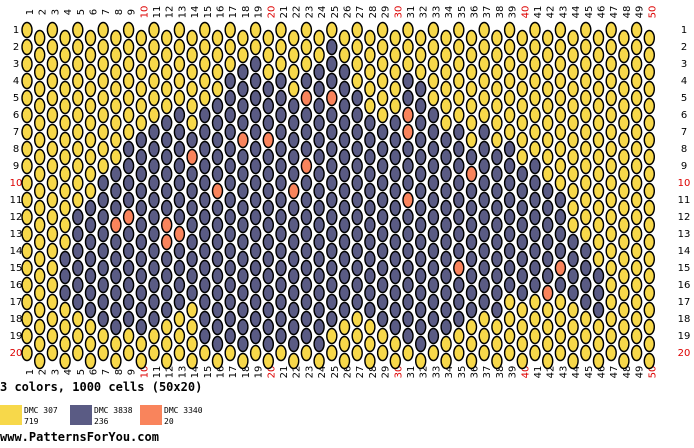  Describe the element at coordinates (322, 12) in the screenshot. I see `column-label: 24` at that location.